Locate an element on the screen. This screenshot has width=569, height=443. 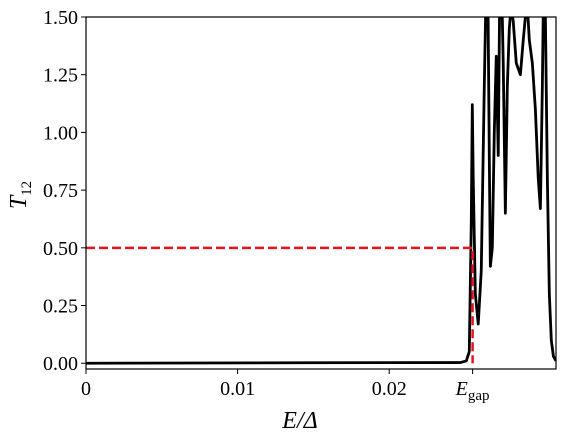
y-axis-label: T12 is located at coordinates (20, 195).